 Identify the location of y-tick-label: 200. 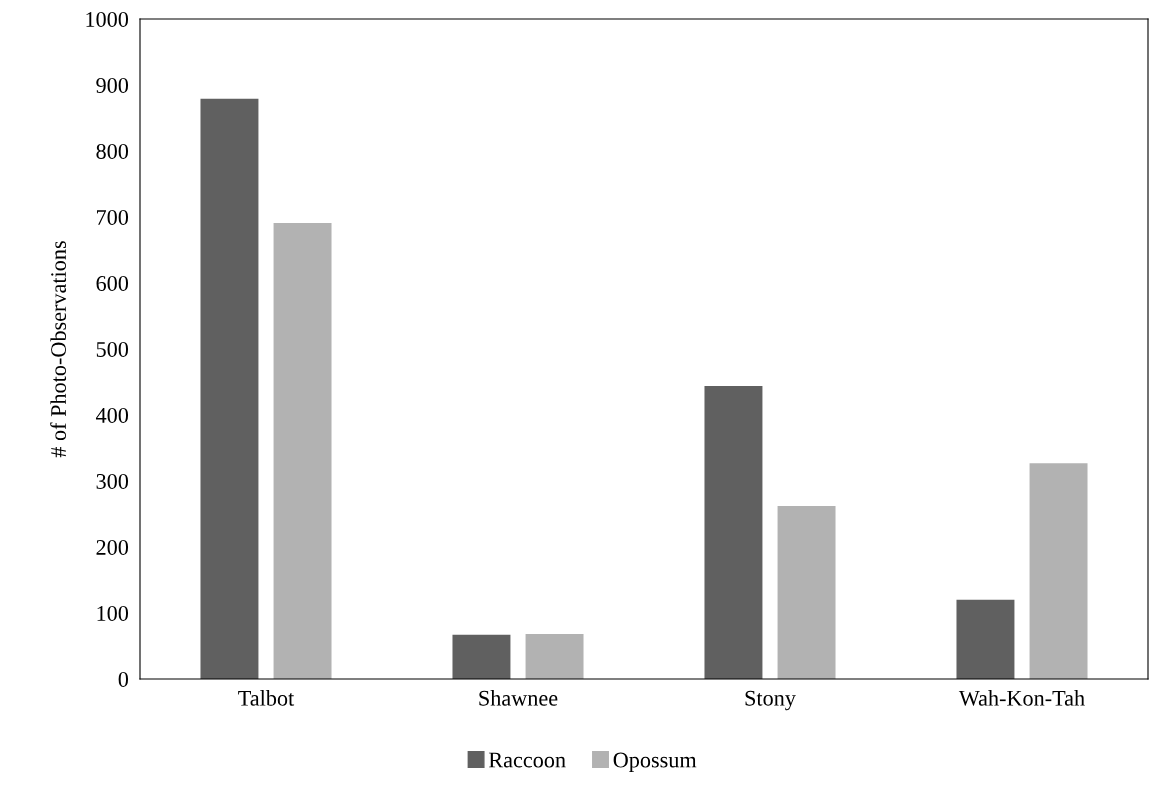
(112, 547).